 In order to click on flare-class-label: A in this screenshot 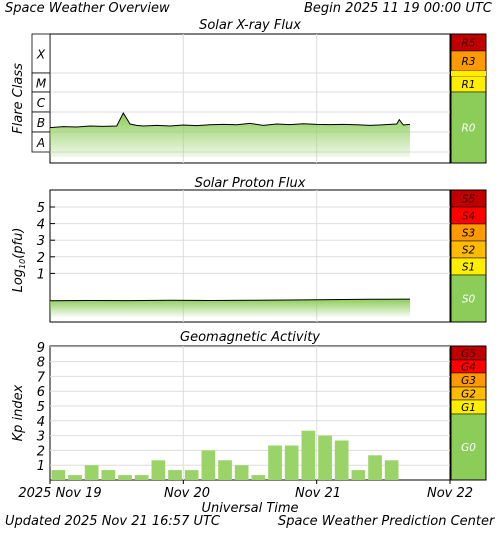, I will do `click(40, 143)`.